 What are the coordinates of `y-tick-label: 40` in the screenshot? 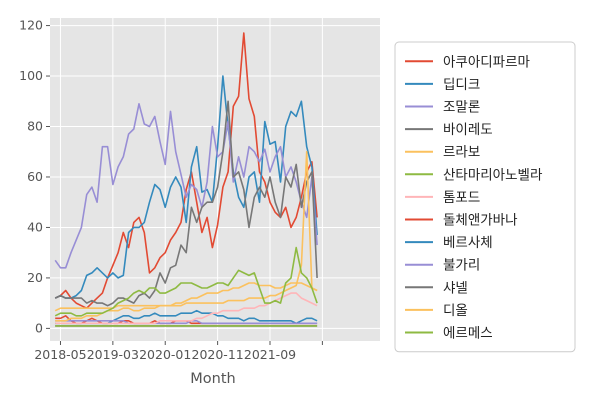 It's located at (35, 226).